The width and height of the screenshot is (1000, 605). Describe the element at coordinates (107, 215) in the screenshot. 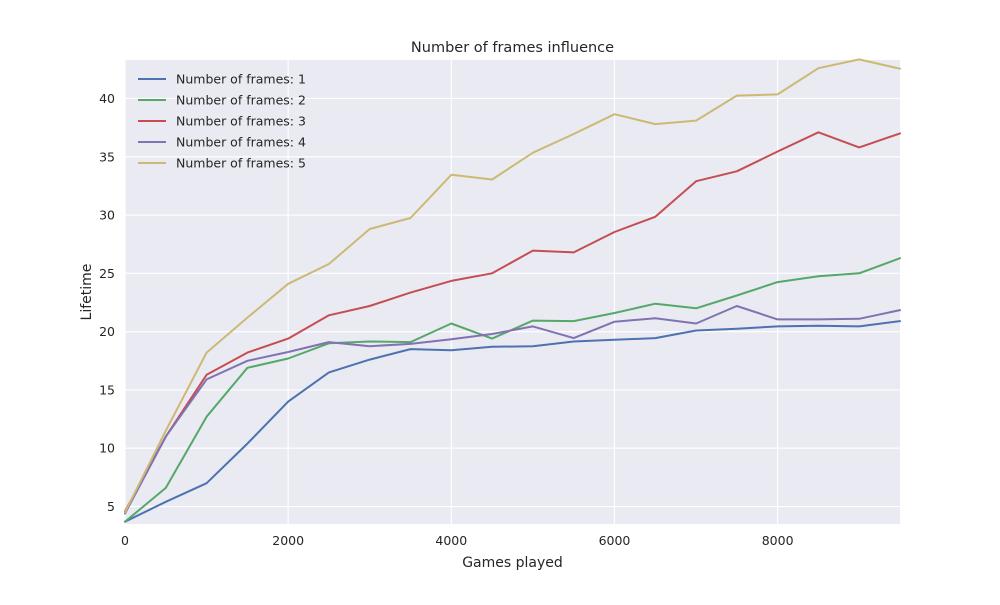

I see `y-tick-label: 30` at that location.